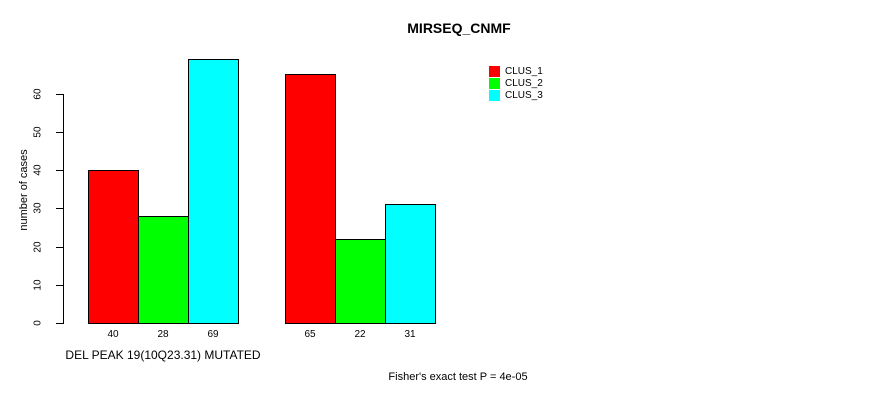 The image size is (890, 400). Describe the element at coordinates (163, 355) in the screenshot. I see `x-axis-group-label: DEL PEAK 19(10Q23.31) MUTATED` at that location.